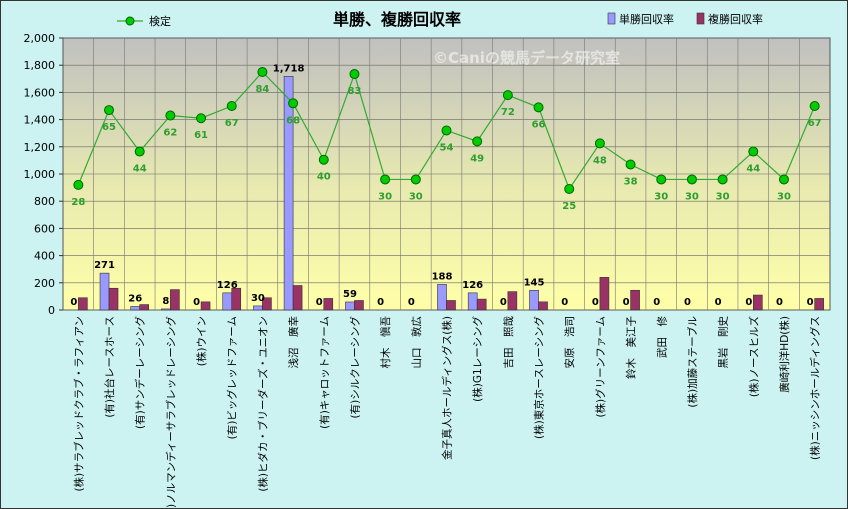 This screenshot has width=848, height=509. Describe the element at coordinates (51, 310) in the screenshot. I see `y-tick-label: 0` at that location.